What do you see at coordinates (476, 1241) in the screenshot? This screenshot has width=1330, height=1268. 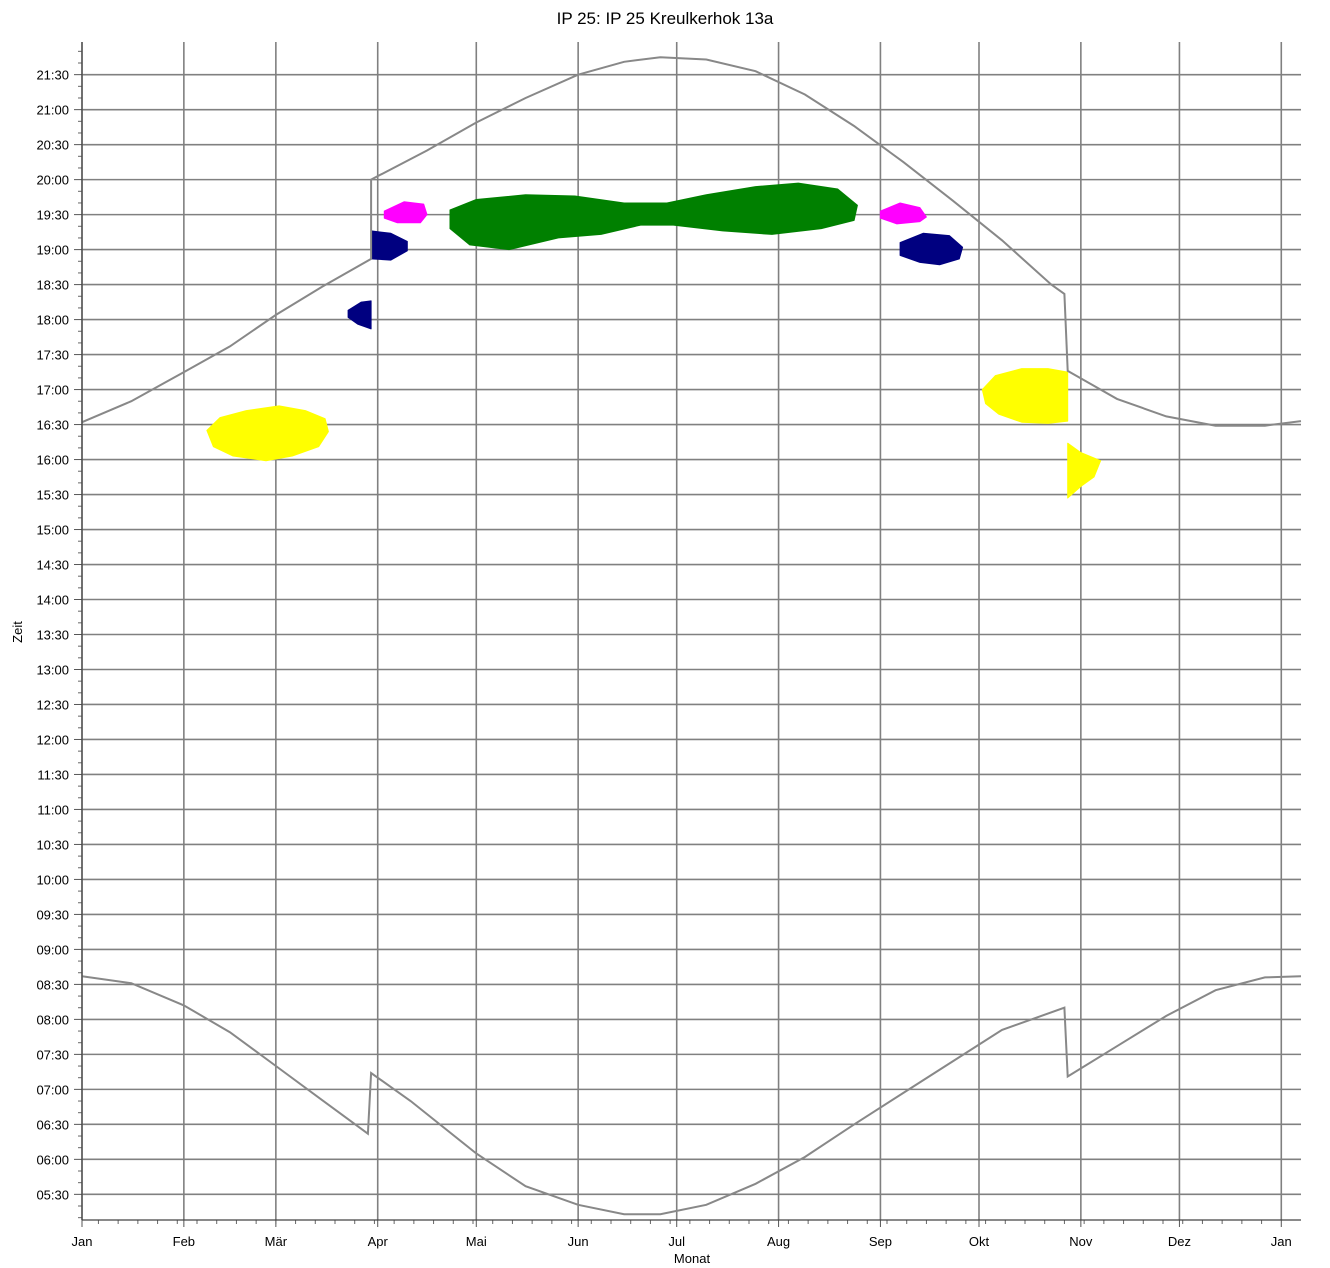 I see `x-tick-label: Mai` at bounding box center [476, 1241].